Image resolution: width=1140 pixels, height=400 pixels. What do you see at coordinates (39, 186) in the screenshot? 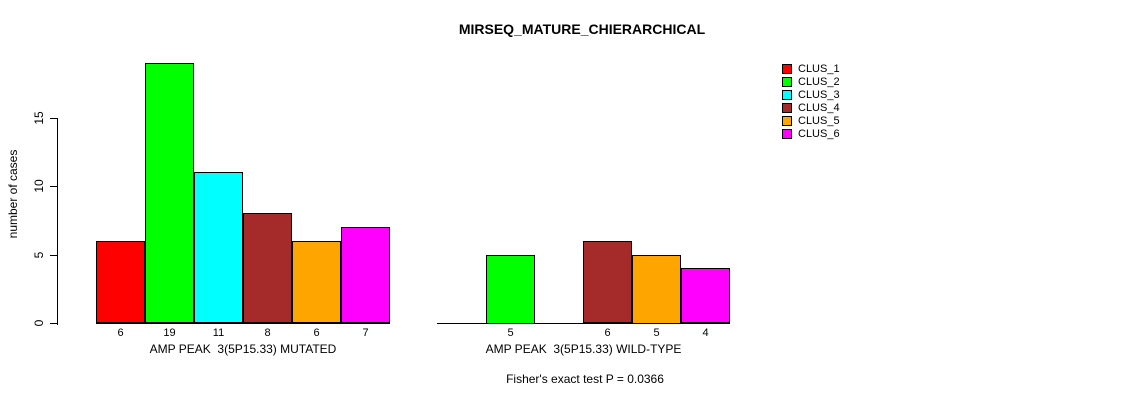
I see `y-axis-tick-label: 10` at bounding box center [39, 186].